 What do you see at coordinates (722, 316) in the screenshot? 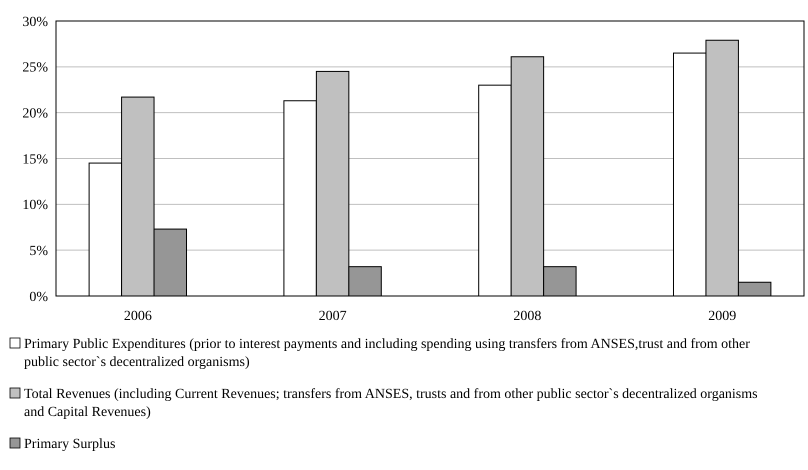
I see `x-tick-label: 2009` at bounding box center [722, 316].